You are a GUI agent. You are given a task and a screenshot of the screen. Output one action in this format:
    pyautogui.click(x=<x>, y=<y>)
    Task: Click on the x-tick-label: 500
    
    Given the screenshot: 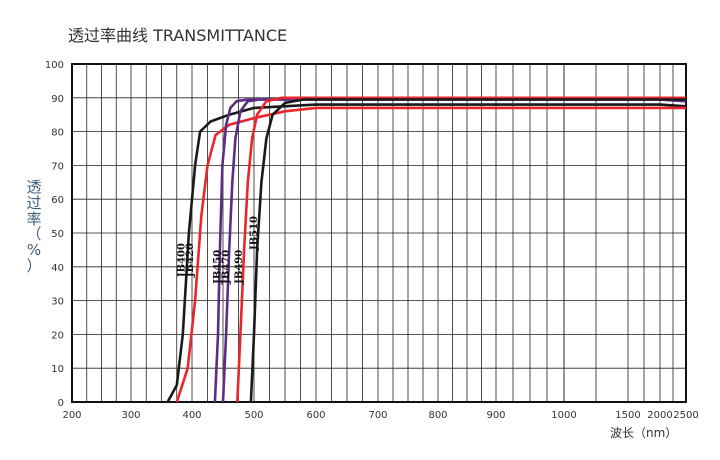 What is the action you would take?
    pyautogui.click(x=253, y=415)
    